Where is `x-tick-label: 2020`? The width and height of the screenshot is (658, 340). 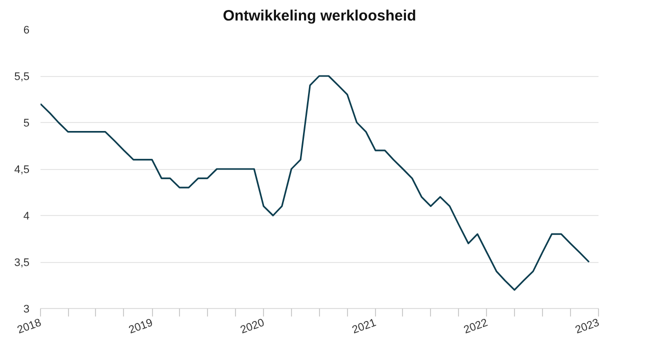 x-tick-label: 2020 is located at coordinates (252, 326).